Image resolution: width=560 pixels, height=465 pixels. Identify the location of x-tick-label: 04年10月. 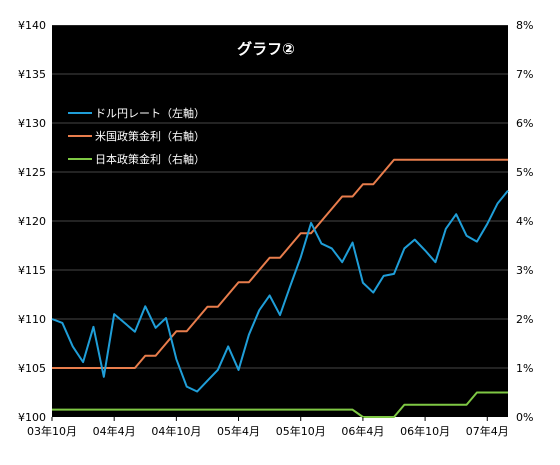
(176, 431).